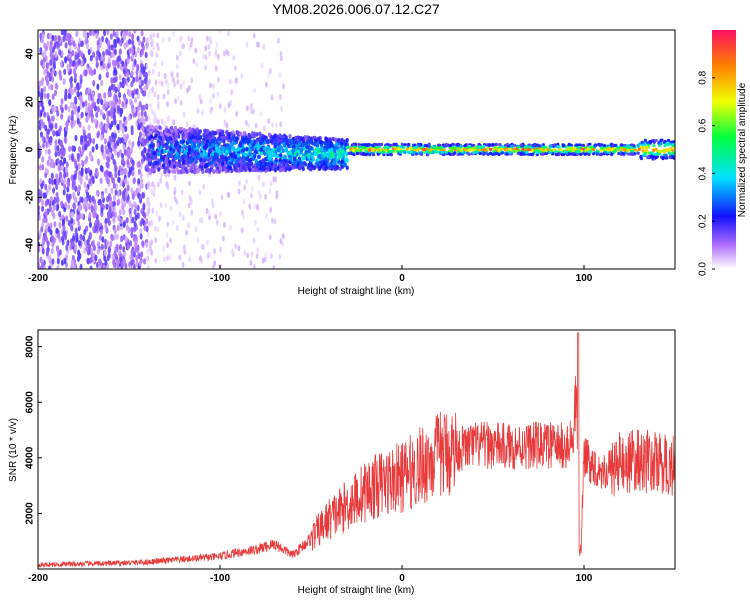 The width and height of the screenshot is (750, 600). What do you see at coordinates (38, 278) in the screenshot?
I see `spectrogram-x-tick-label: -200` at bounding box center [38, 278].